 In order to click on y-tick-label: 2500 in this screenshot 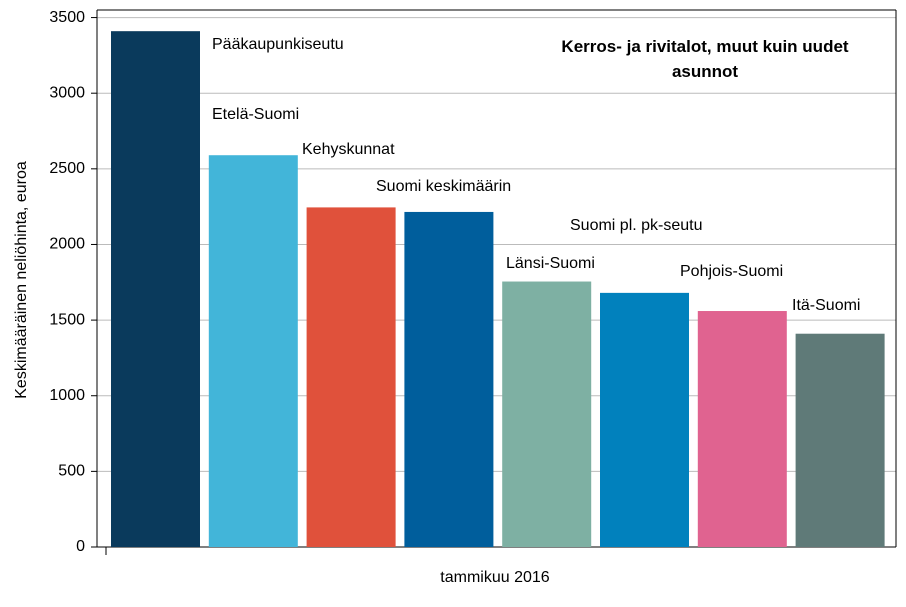, I will do `click(67, 168)`.